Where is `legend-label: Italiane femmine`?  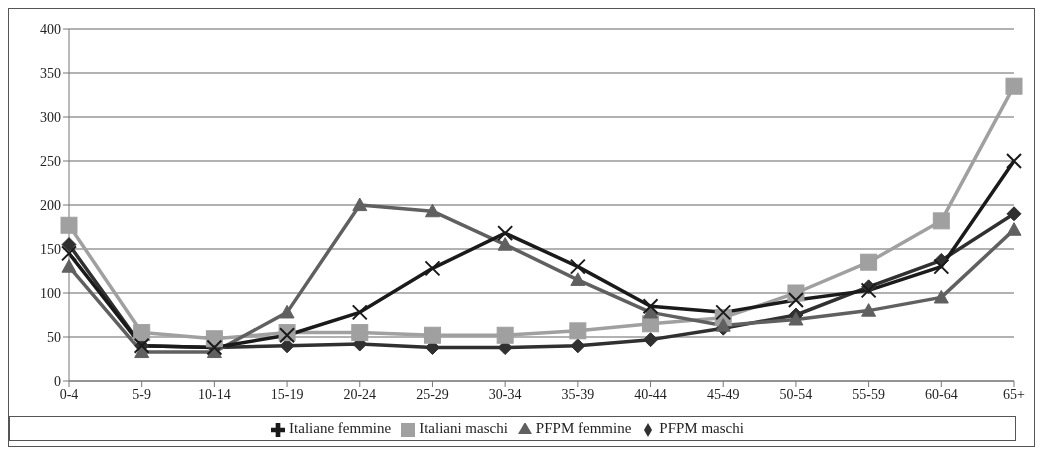
legend-label: Italiane femmine is located at coordinates (340, 428).